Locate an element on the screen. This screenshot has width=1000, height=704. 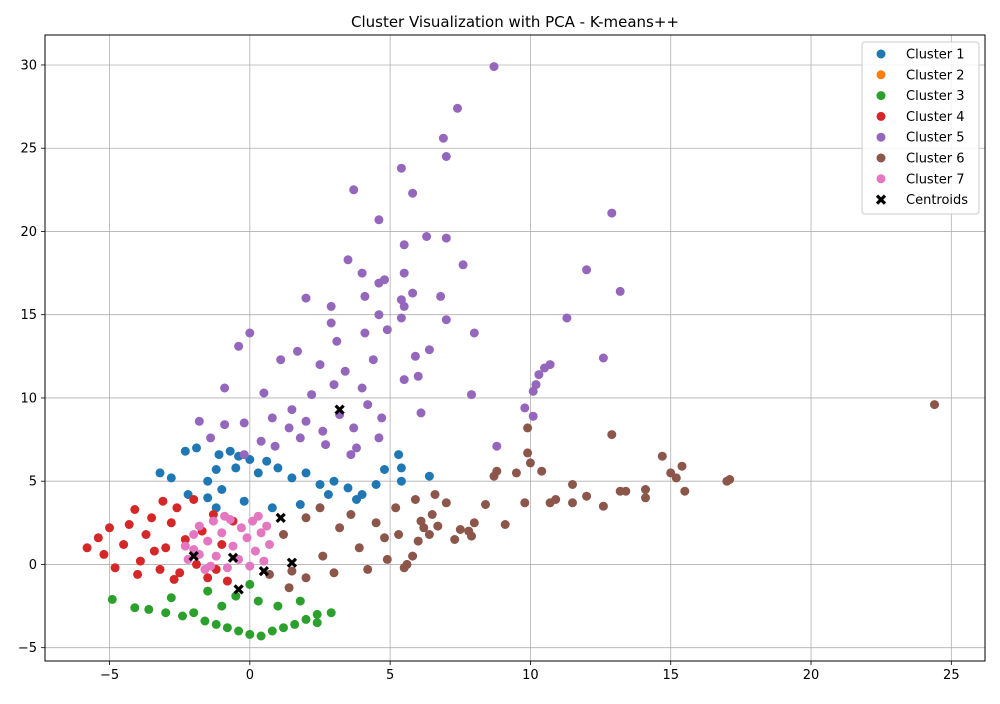
y-tick-label: −5 is located at coordinates (27, 648).